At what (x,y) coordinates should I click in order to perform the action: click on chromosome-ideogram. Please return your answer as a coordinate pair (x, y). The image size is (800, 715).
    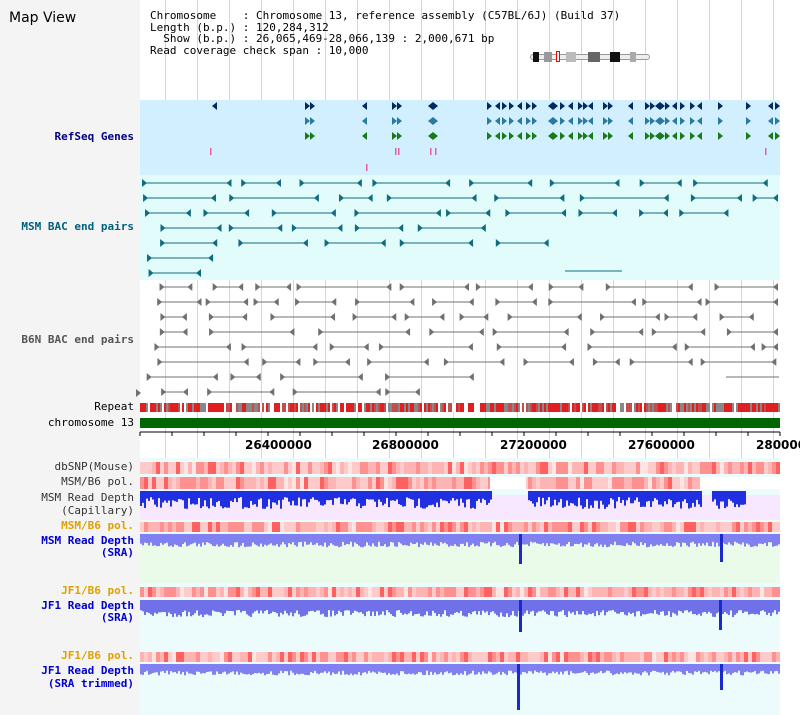
    Looking at the image, I should click on (590, 56).